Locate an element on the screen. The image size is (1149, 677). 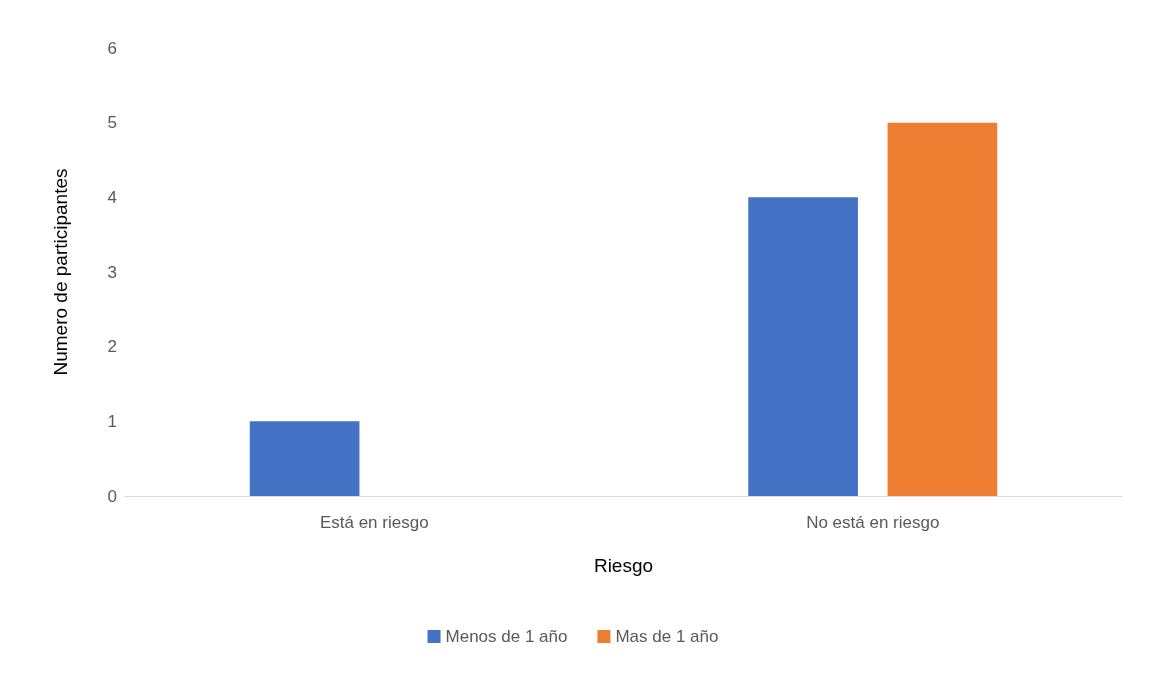
y-axis-title: Numero de participantes is located at coordinates (60, 272).